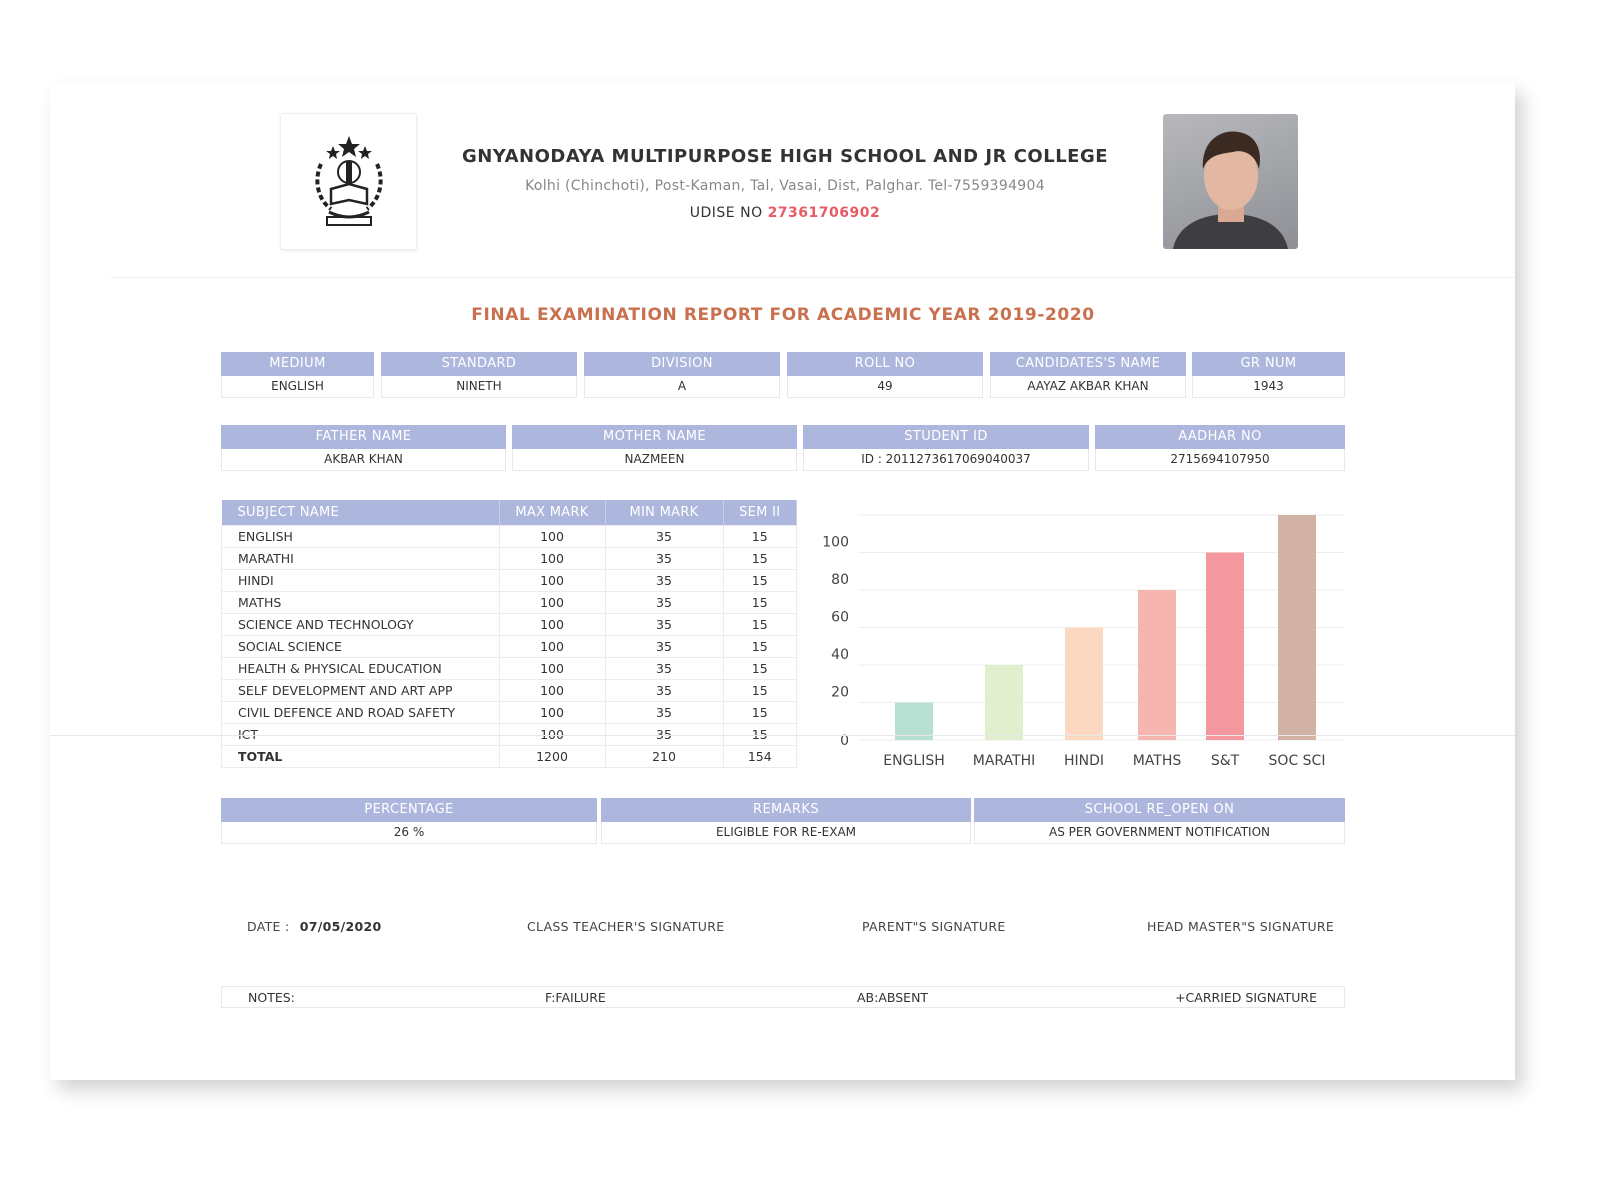 The width and height of the screenshot is (1605, 1191). I want to click on info-label: MOTHER NAME, so click(654, 437).